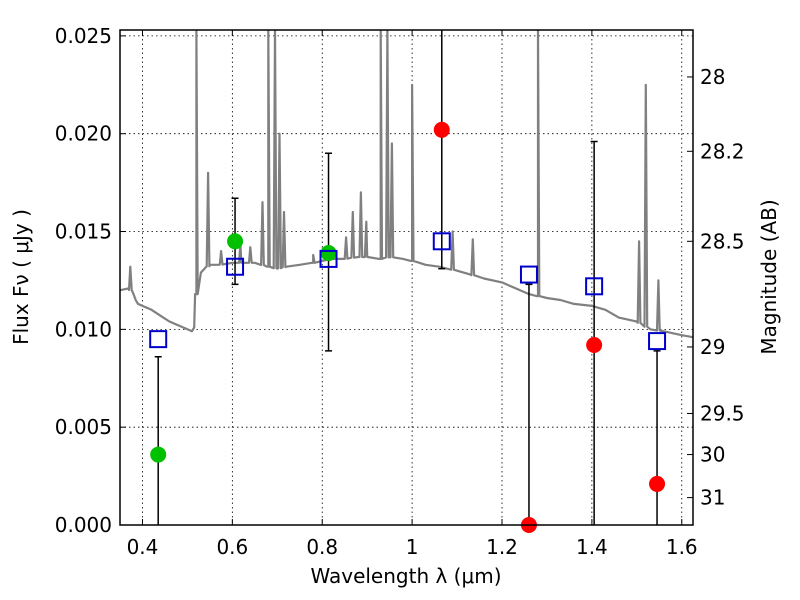 The image size is (800, 600). Describe the element at coordinates (712, 77) in the screenshot. I see `y2-tick-label: 28` at that location.